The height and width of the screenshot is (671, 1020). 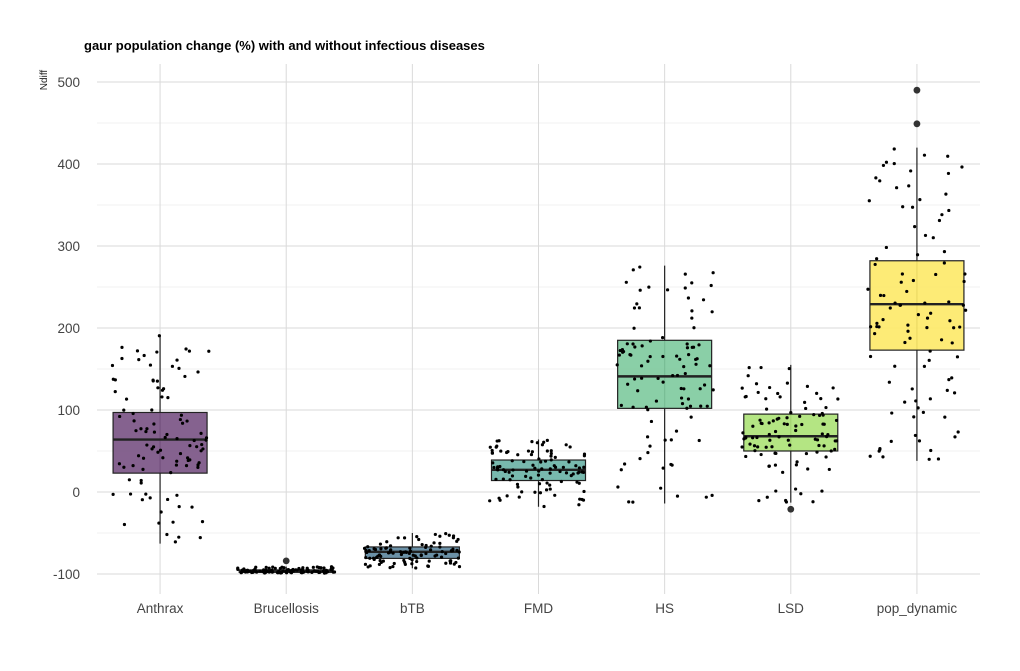 What do you see at coordinates (917, 305) in the screenshot?
I see `box` at bounding box center [917, 305].